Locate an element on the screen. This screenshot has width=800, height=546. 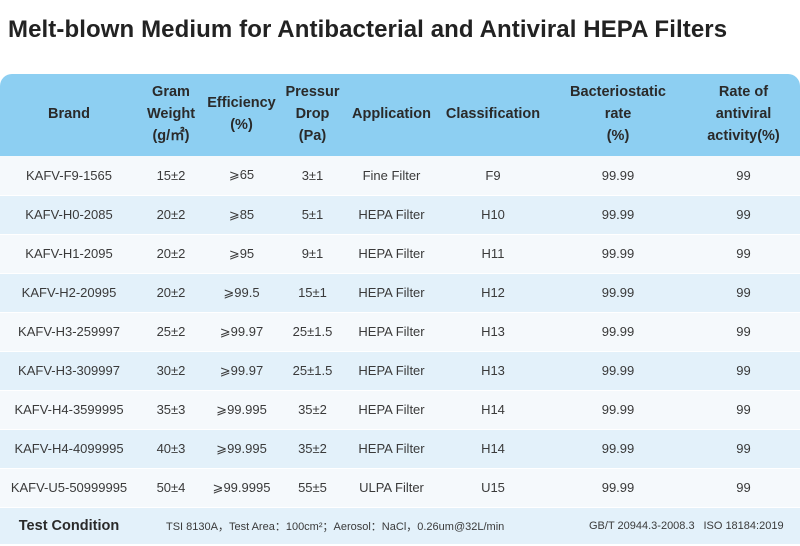
cell-efficiency: ⩾85 is located at coordinates (241, 214).